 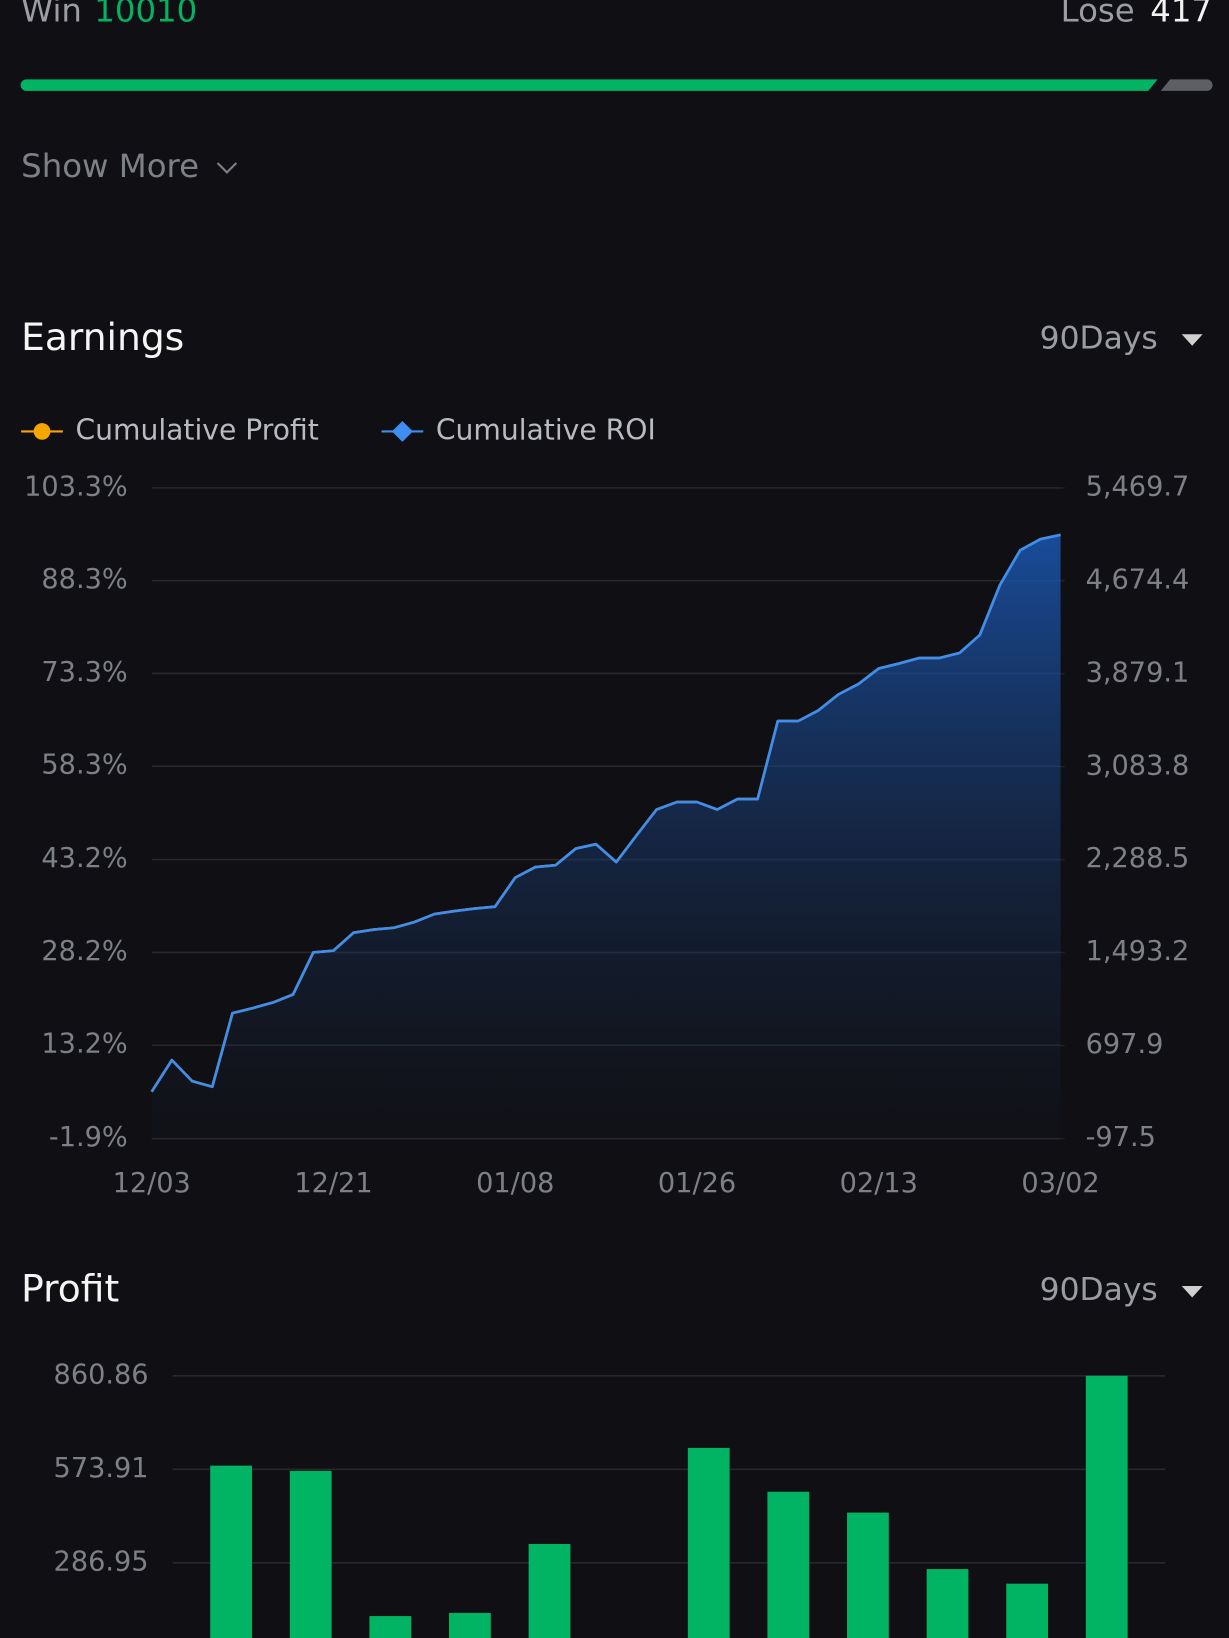 I want to click on win-count: 10010, so click(x=145, y=15).